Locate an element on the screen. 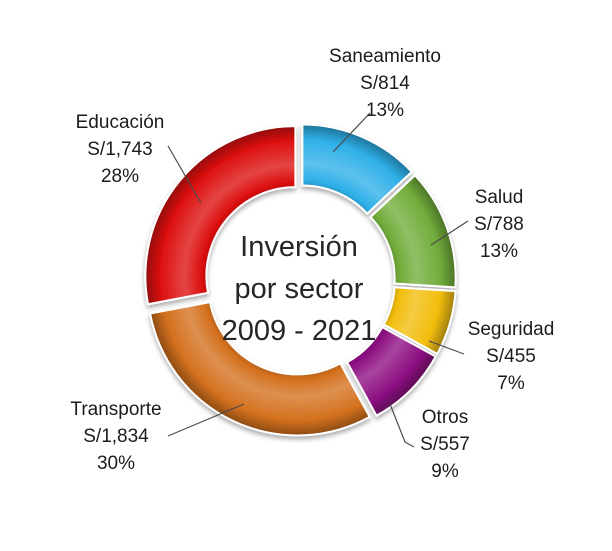  label-salud: Salud S/788 13% is located at coordinates (499, 224).